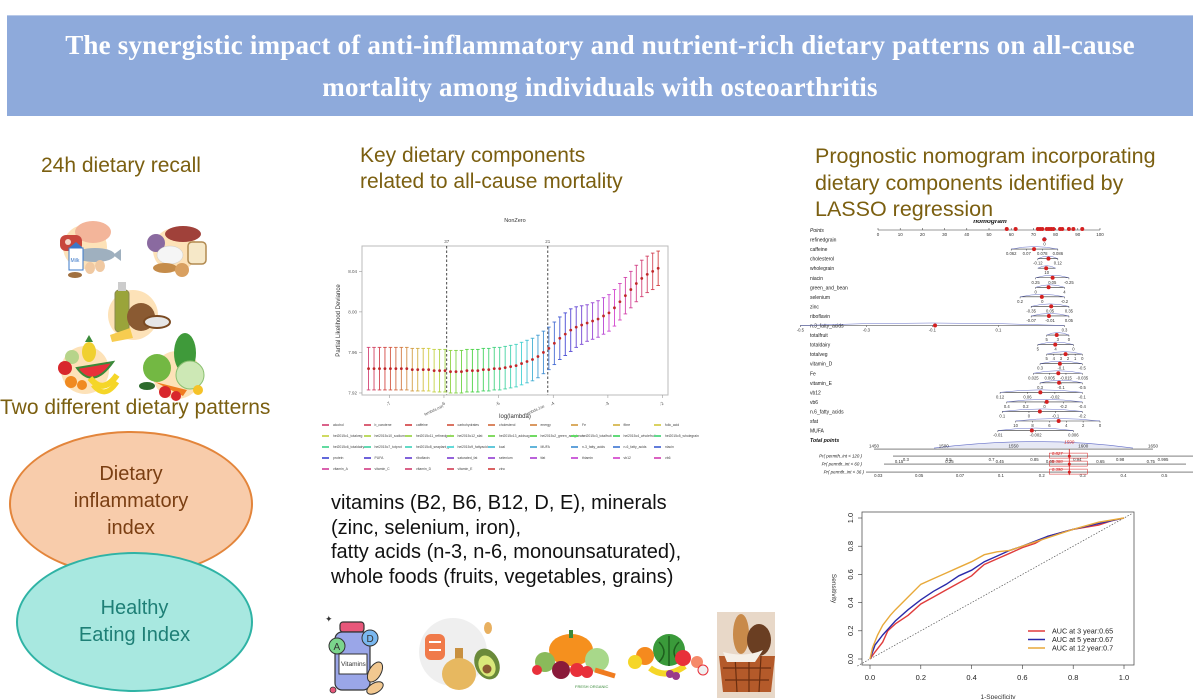 The width and height of the screenshot is (1200, 699). Describe the element at coordinates (514, 221) in the screenshot. I see `chart-title: NonZero` at that location.